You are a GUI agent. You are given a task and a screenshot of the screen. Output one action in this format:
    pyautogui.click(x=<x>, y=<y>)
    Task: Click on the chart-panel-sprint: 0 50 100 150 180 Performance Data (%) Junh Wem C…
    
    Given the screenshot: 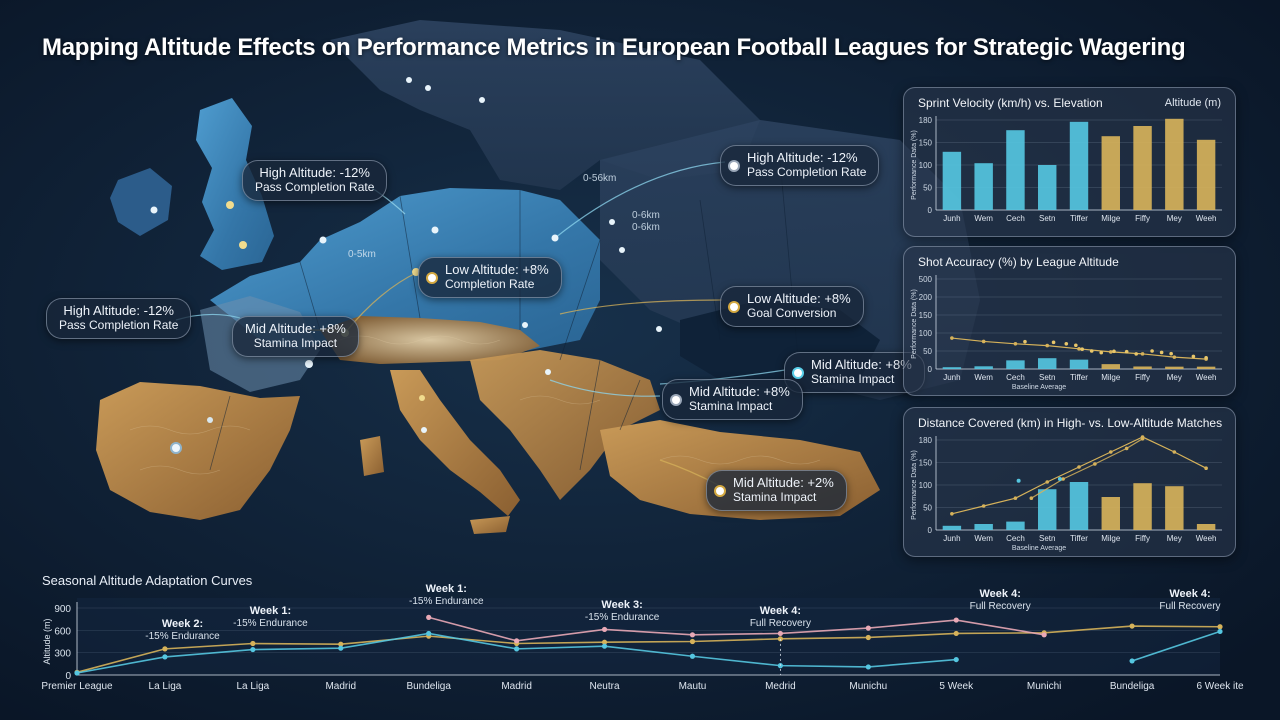 What is the action you would take?
    pyautogui.click(x=1069, y=162)
    